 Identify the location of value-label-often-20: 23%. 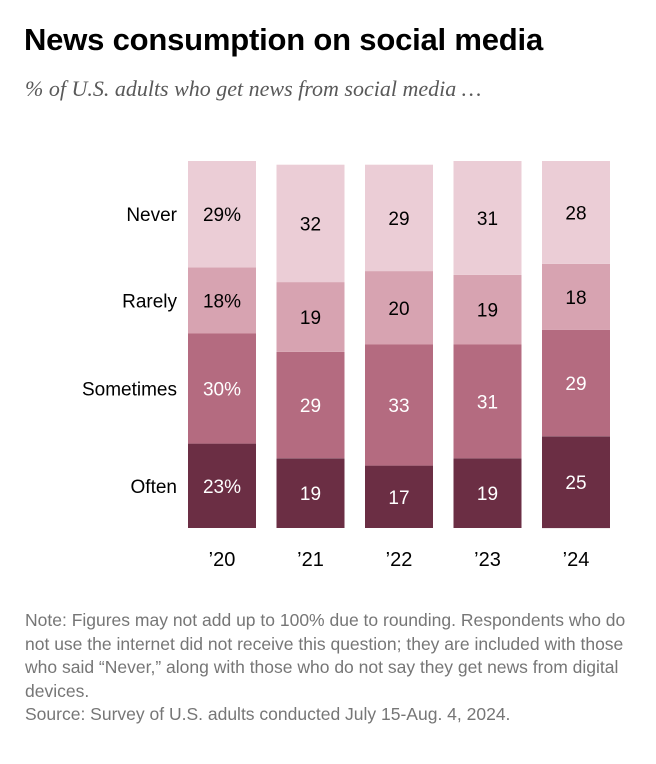
(222, 487).